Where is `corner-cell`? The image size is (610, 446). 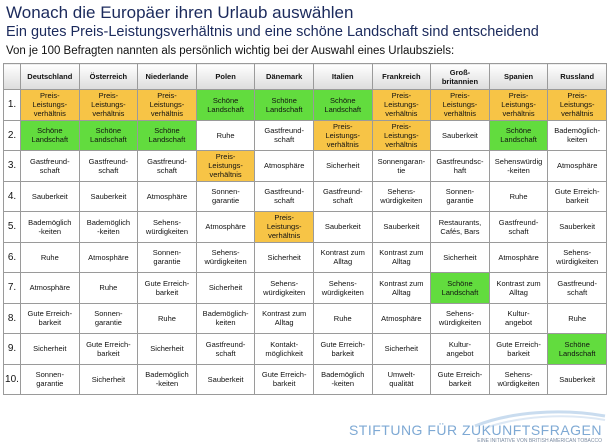
corner-cell is located at coordinates (12, 76).